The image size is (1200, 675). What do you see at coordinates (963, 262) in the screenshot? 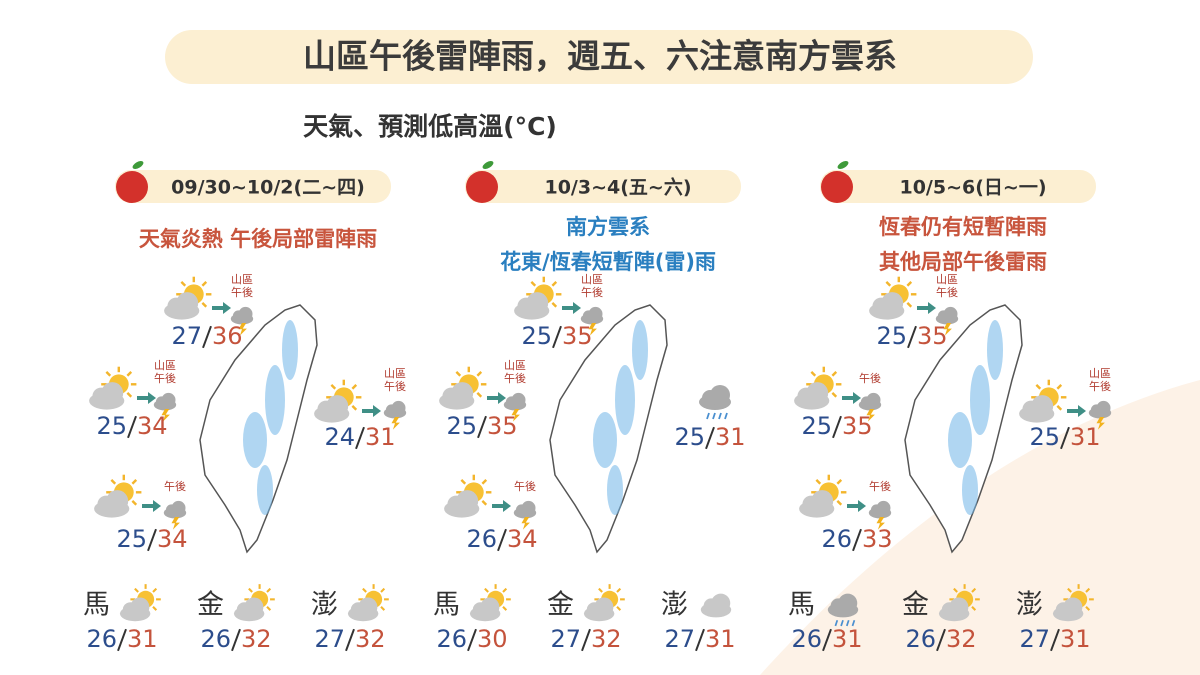
I see `summary: 其他局部午後雷雨` at bounding box center [963, 262].